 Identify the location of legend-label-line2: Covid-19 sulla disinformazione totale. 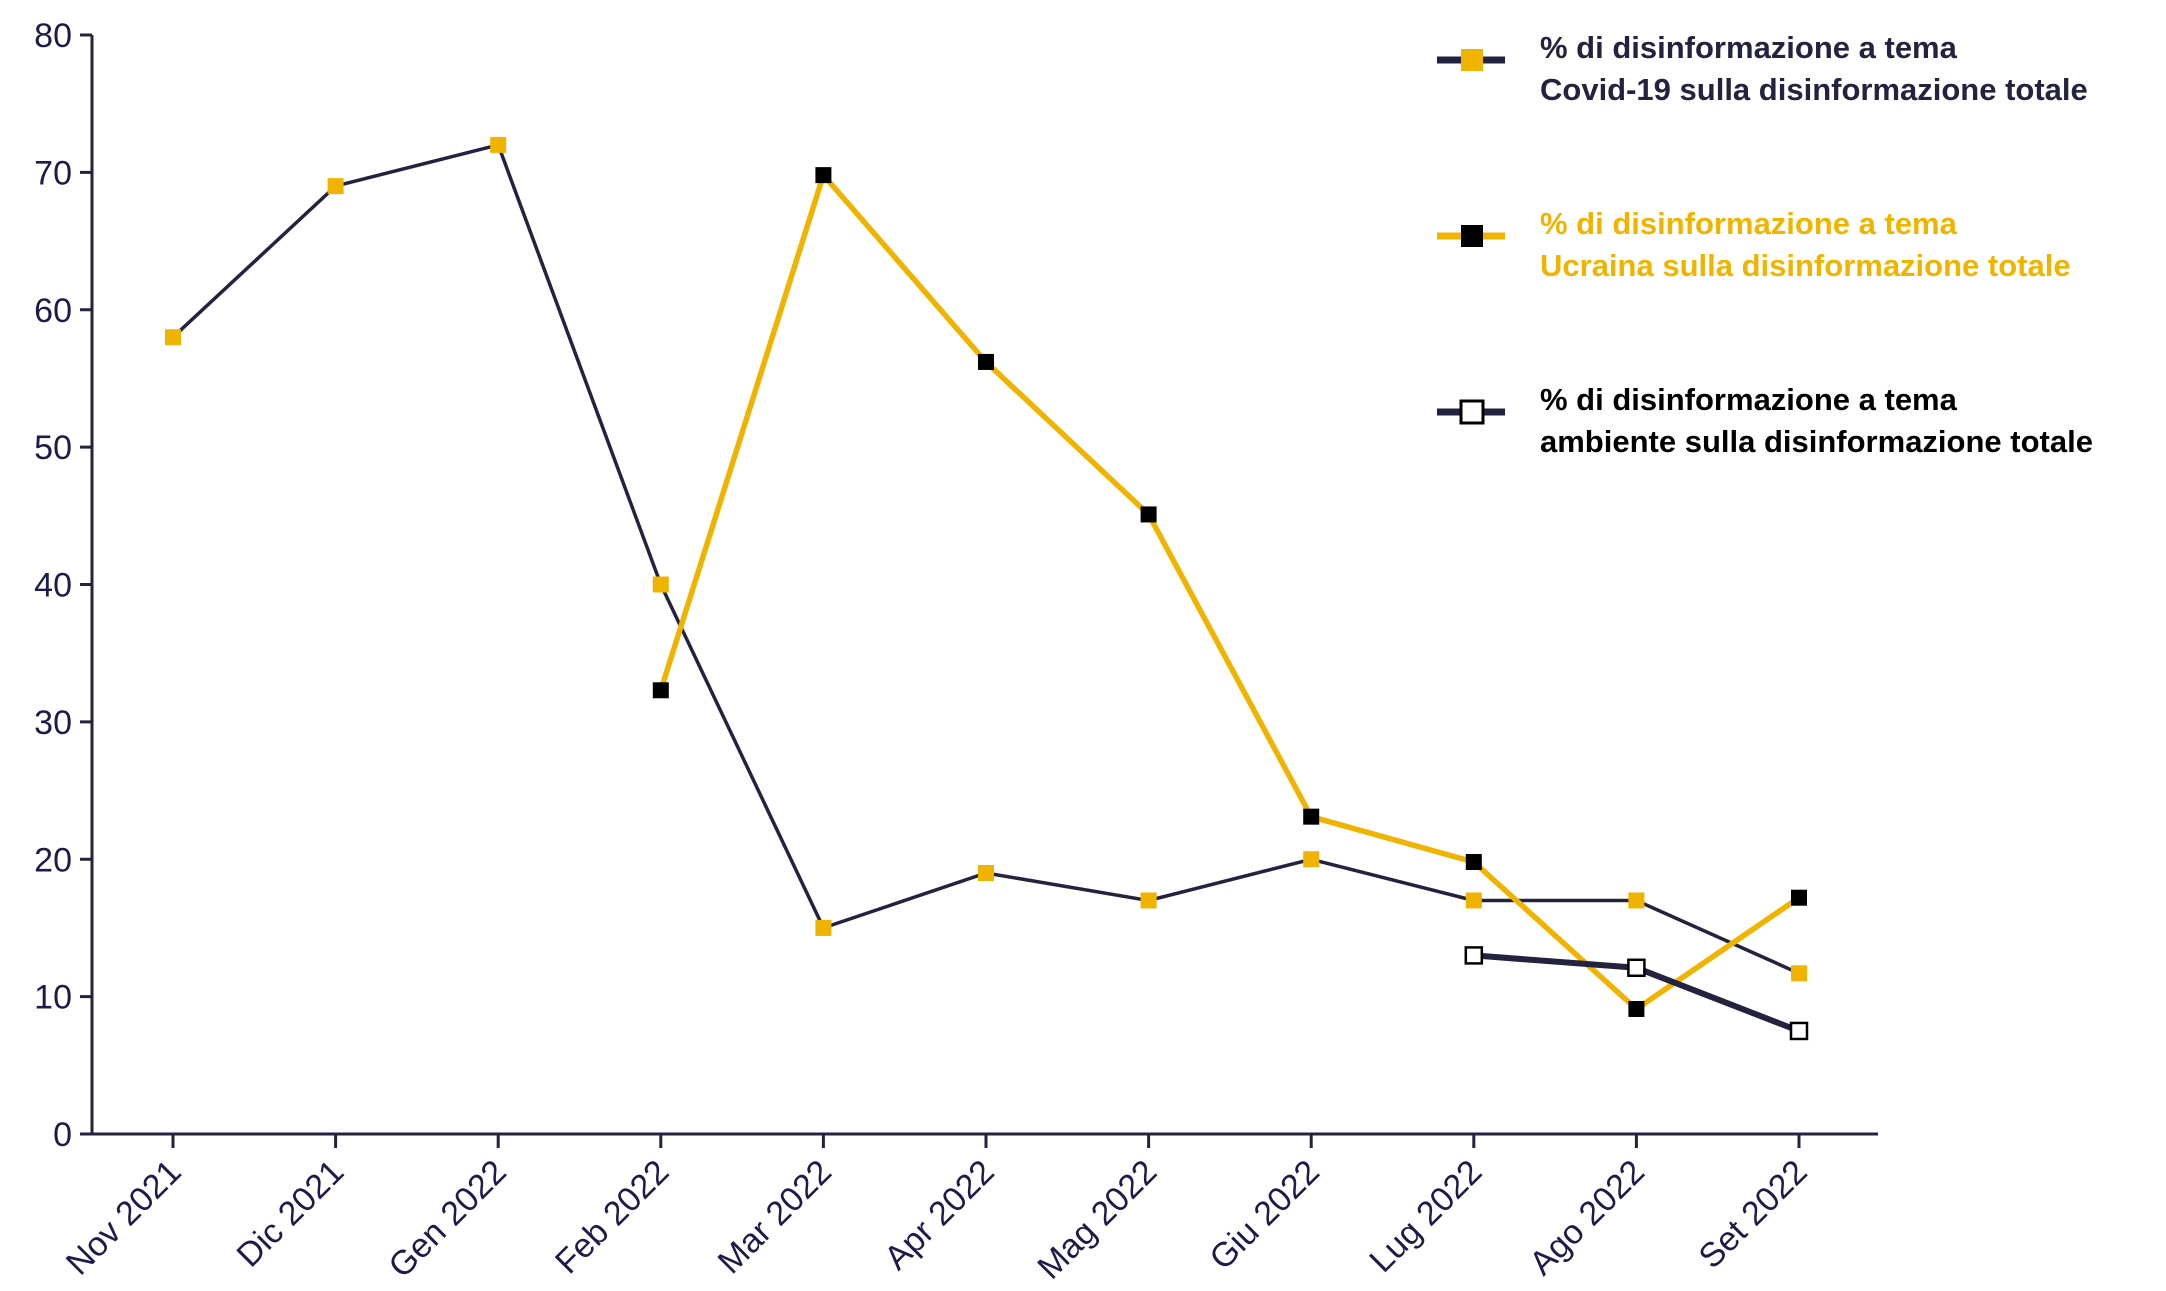
(1814, 89).